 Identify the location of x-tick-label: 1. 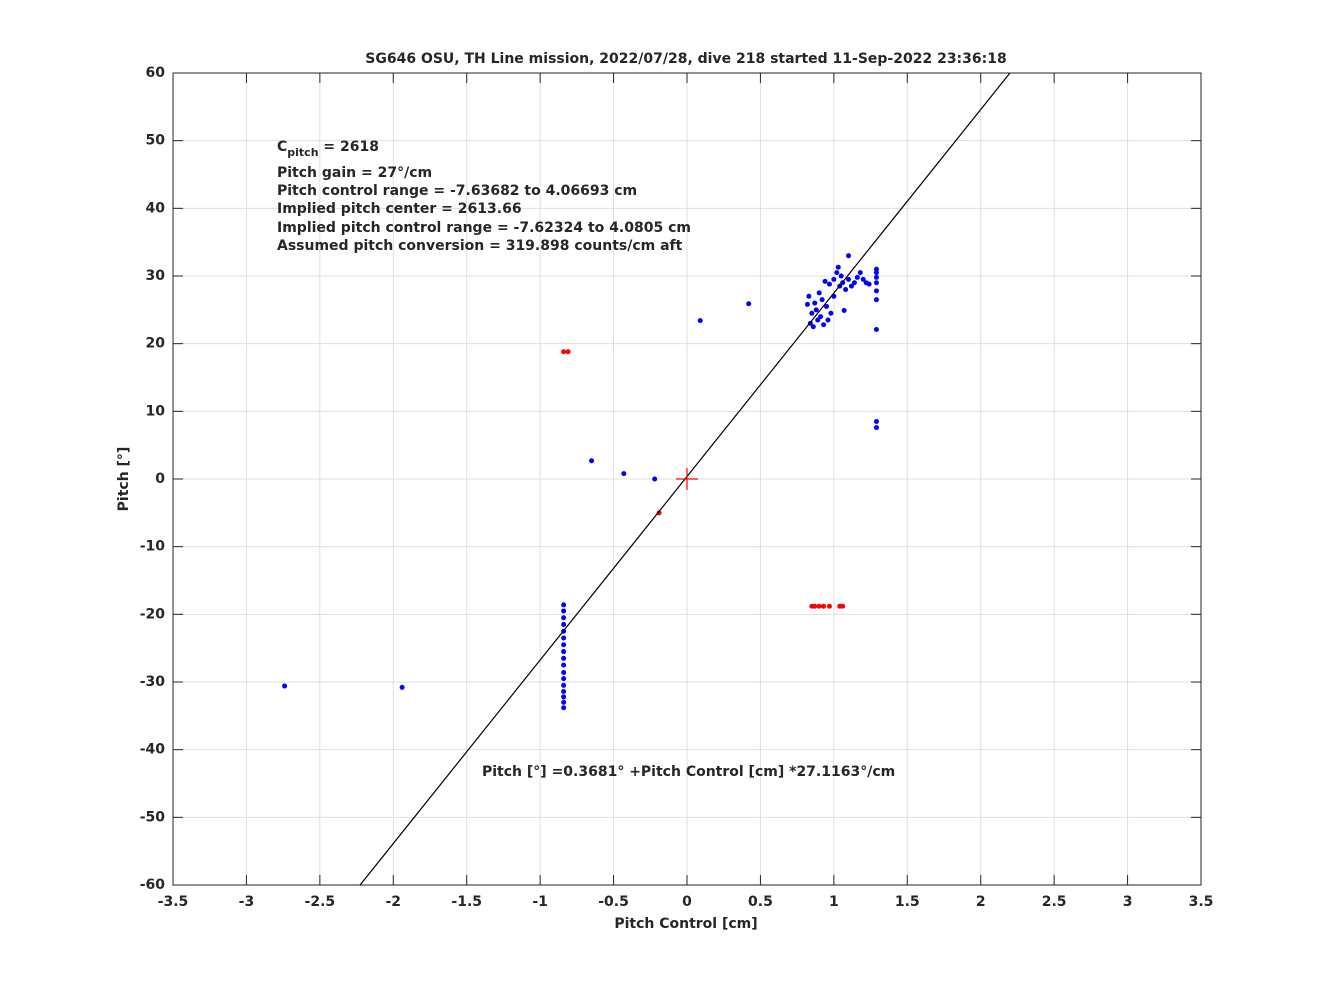
(834, 902).